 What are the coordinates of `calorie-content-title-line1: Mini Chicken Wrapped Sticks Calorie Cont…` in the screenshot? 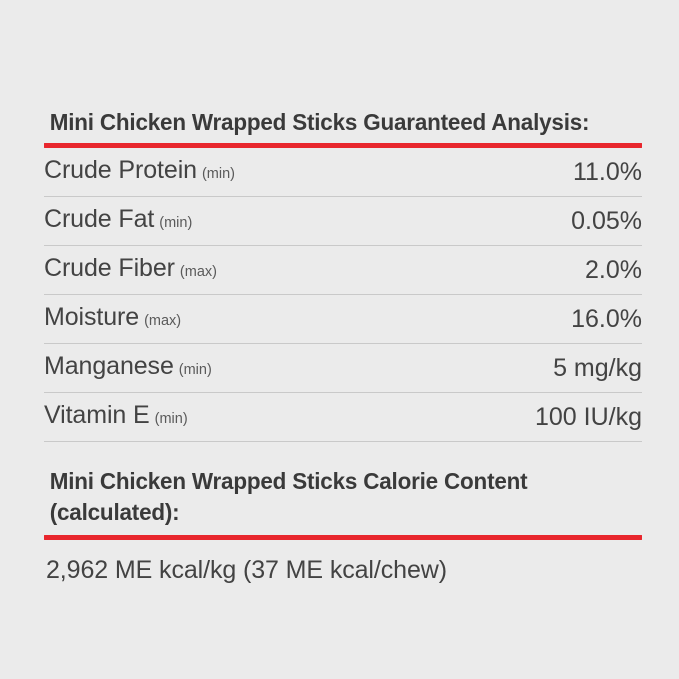 It's located at (288, 481).